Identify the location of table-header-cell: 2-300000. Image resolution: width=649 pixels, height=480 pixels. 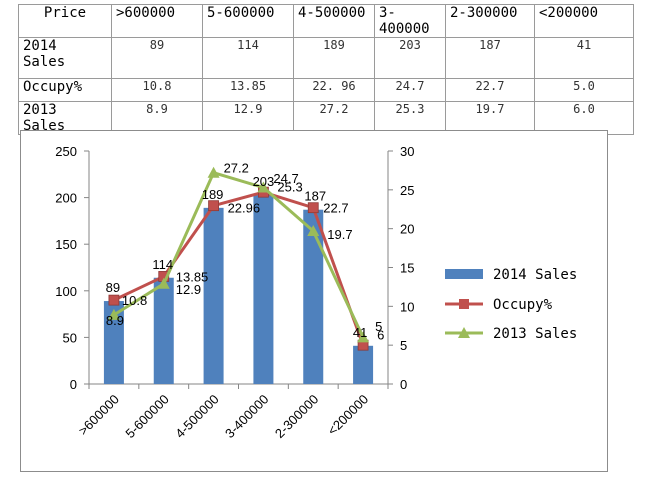
(490, 21).